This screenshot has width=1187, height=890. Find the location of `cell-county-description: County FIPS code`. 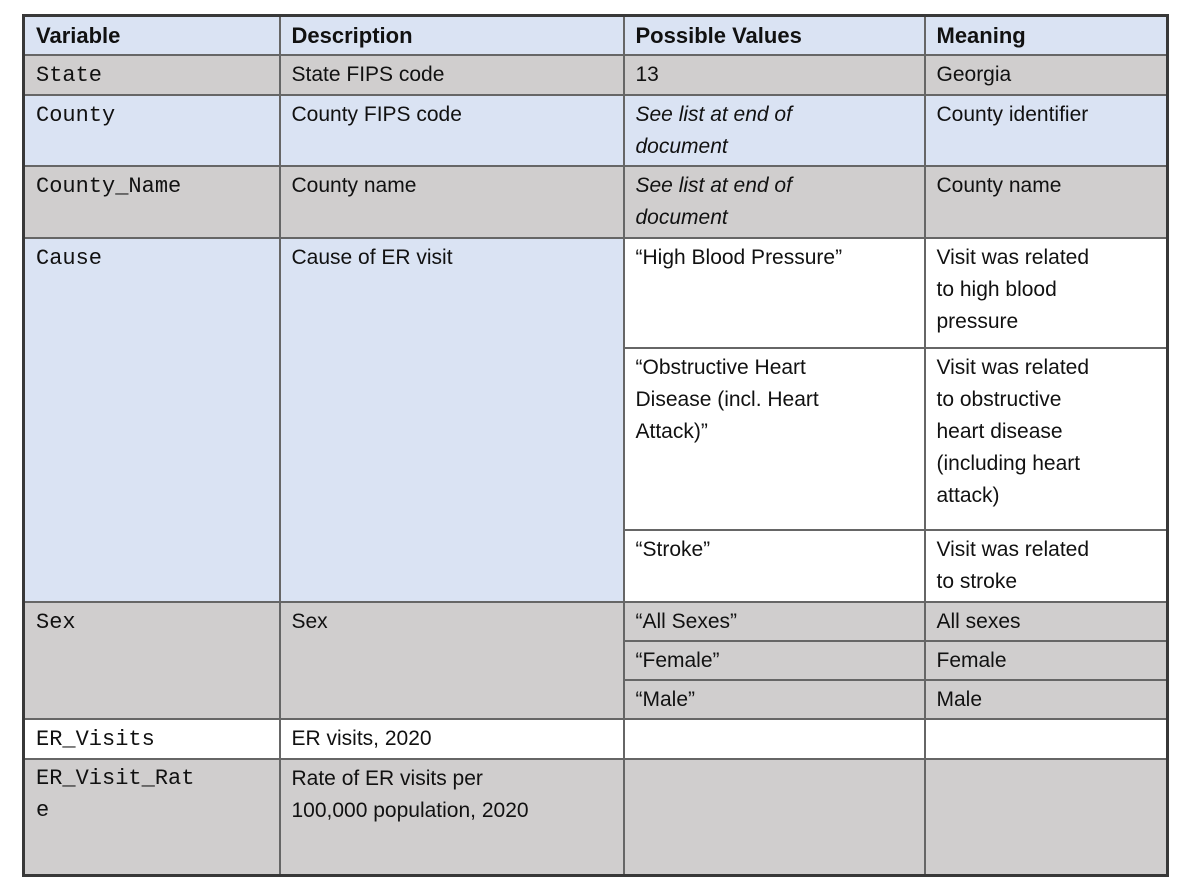

cell-county-description: County FIPS code is located at coordinates (451, 130).